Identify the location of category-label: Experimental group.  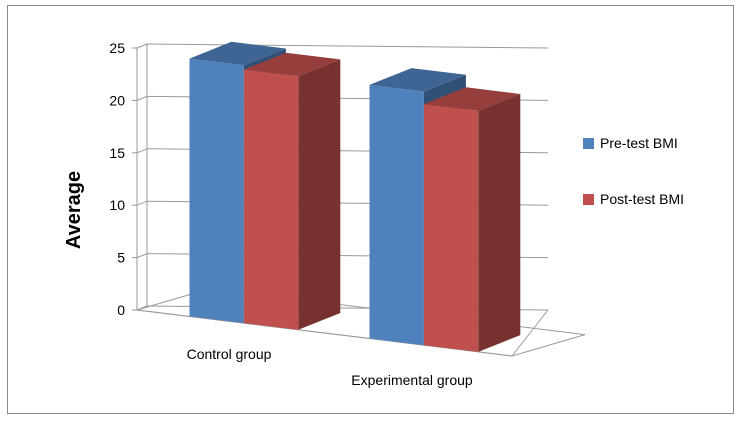
(412, 380).